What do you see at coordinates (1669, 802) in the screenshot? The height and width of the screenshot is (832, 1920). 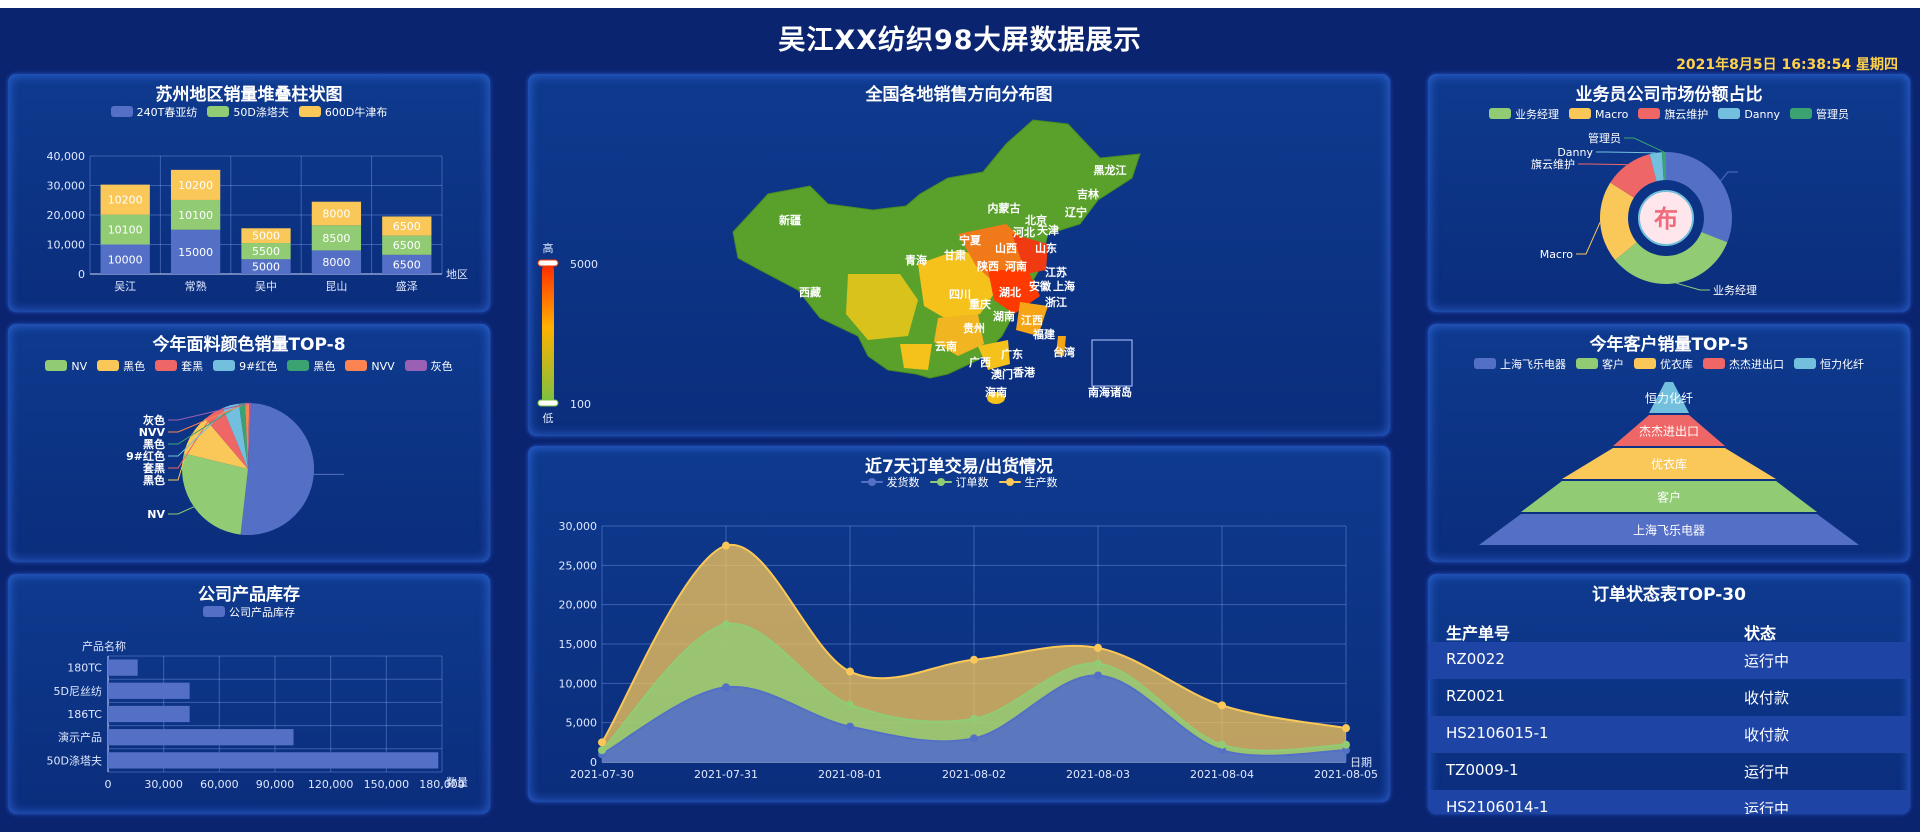 I see `table-row: HS2106014-1 运行中` at bounding box center [1669, 802].